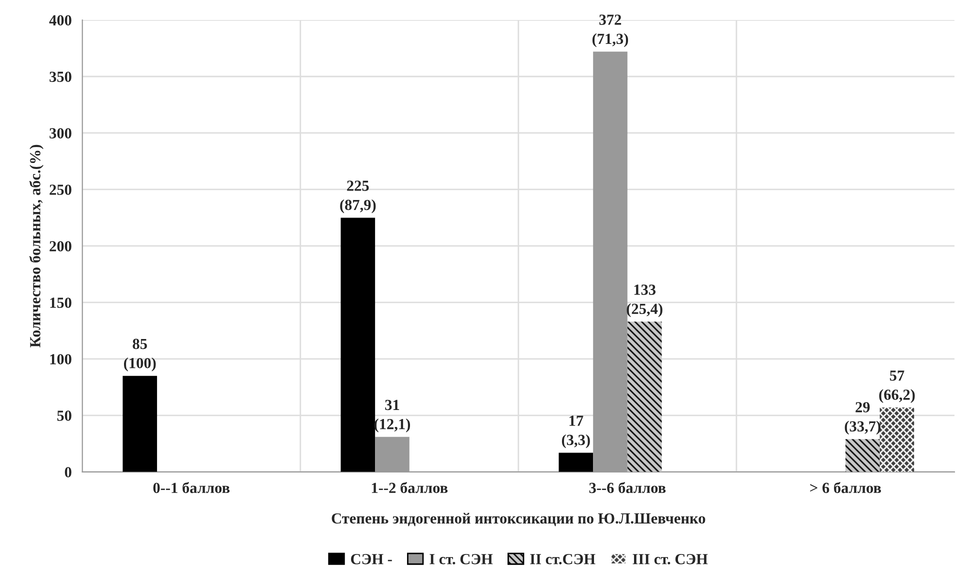  Describe the element at coordinates (371, 559) in the screenshot. I see `legend-label: СЭН -` at that location.